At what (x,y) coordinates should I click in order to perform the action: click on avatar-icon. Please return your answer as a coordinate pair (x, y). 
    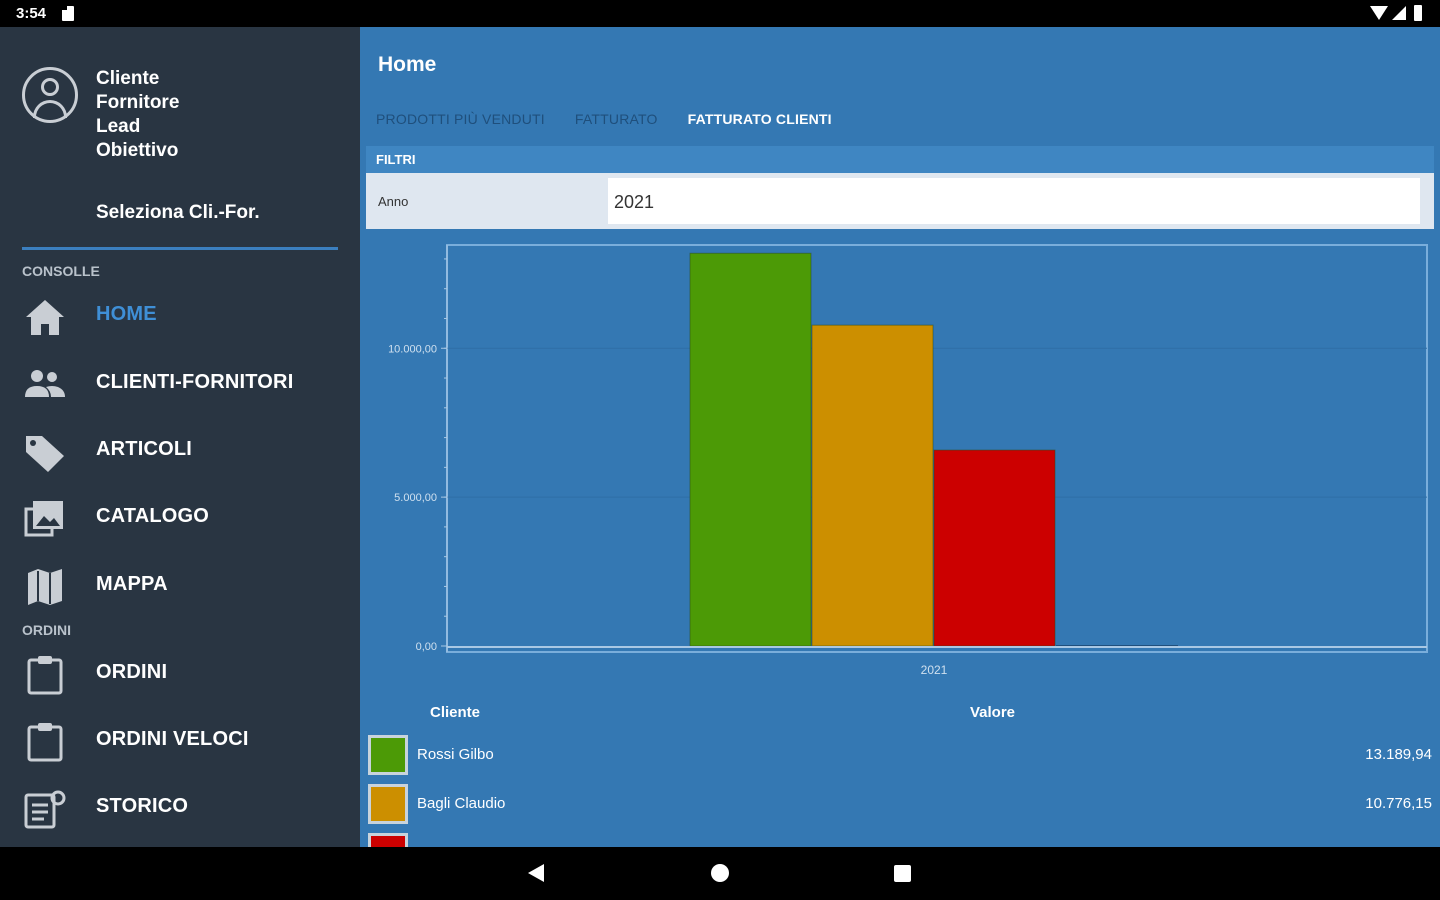
    Looking at the image, I should click on (50, 95).